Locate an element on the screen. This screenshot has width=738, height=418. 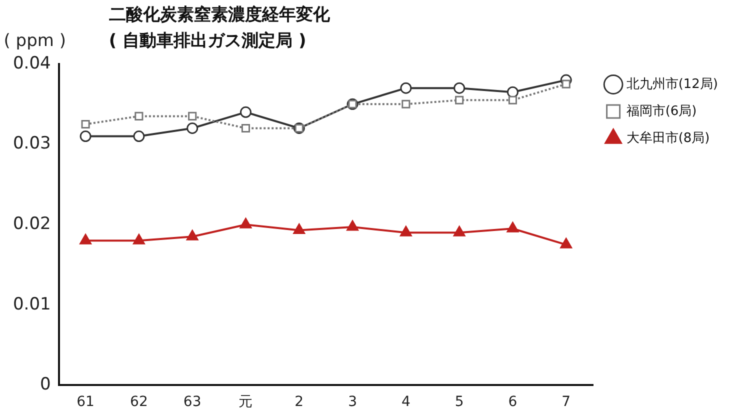
y-tick-label: 0.04 is located at coordinates (31, 63).